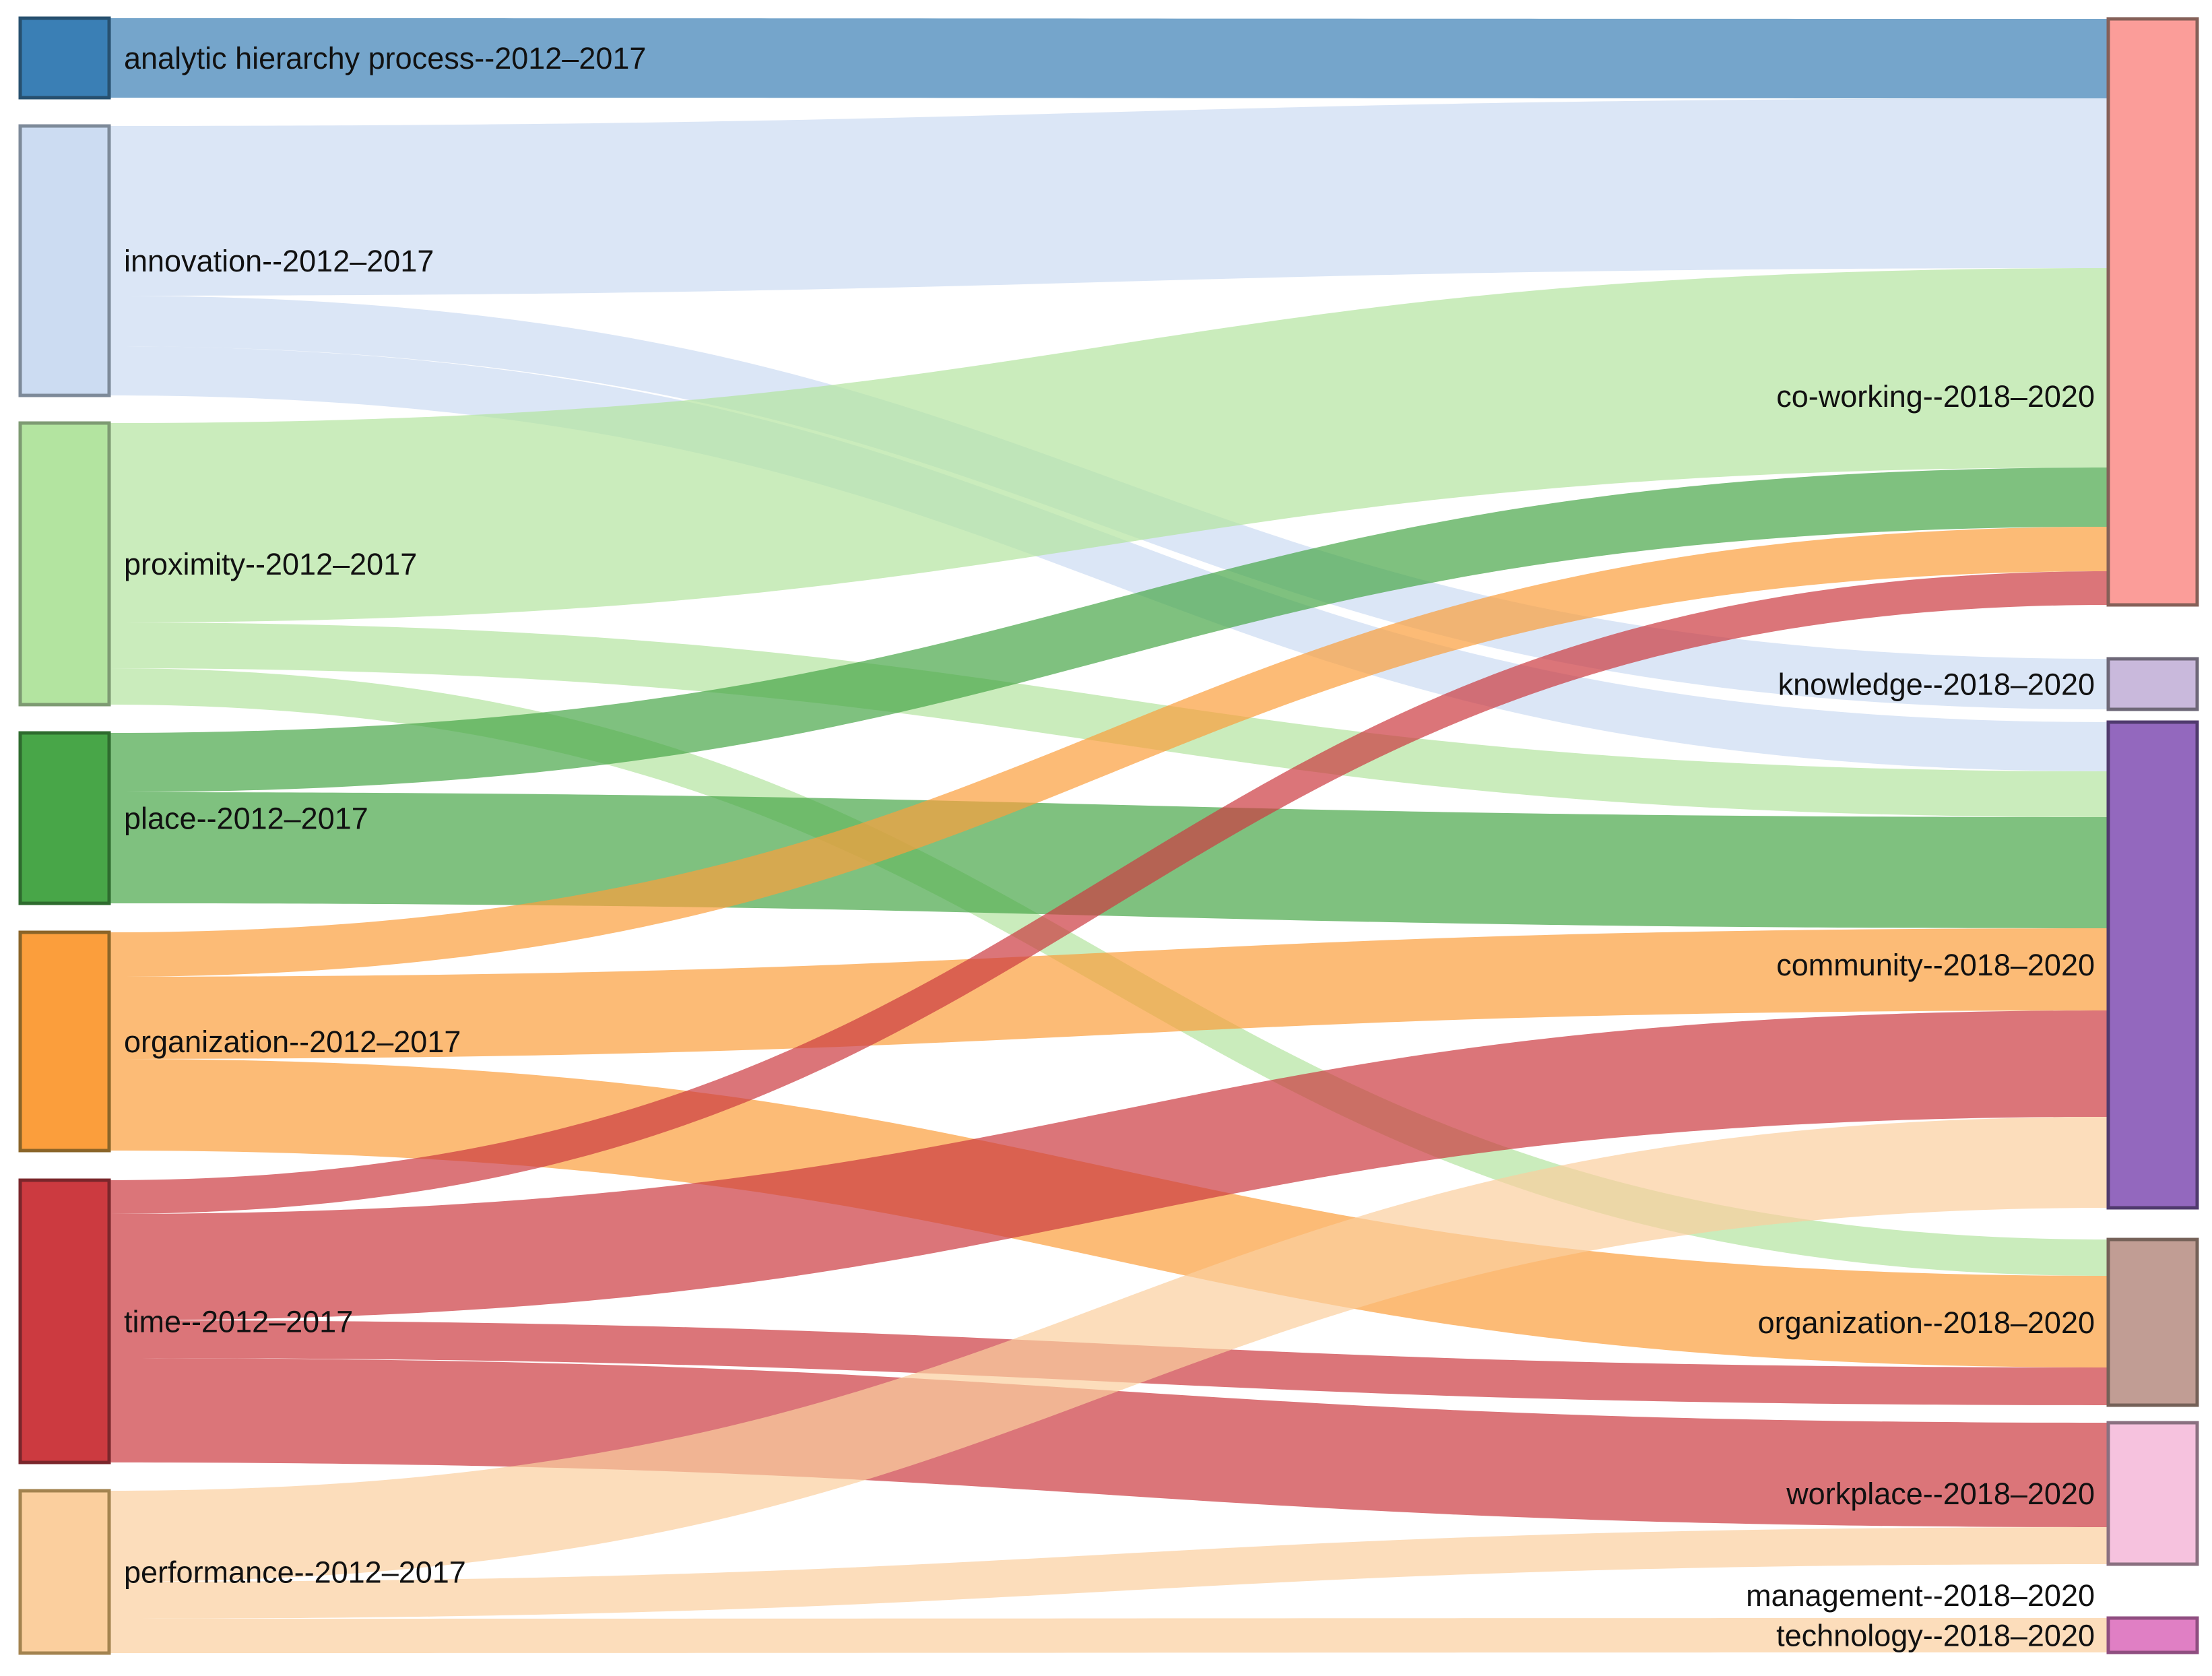 The width and height of the screenshot is (2212, 1676). Describe the element at coordinates (2152, 1494) in the screenshot. I see `node-workplace` at that location.